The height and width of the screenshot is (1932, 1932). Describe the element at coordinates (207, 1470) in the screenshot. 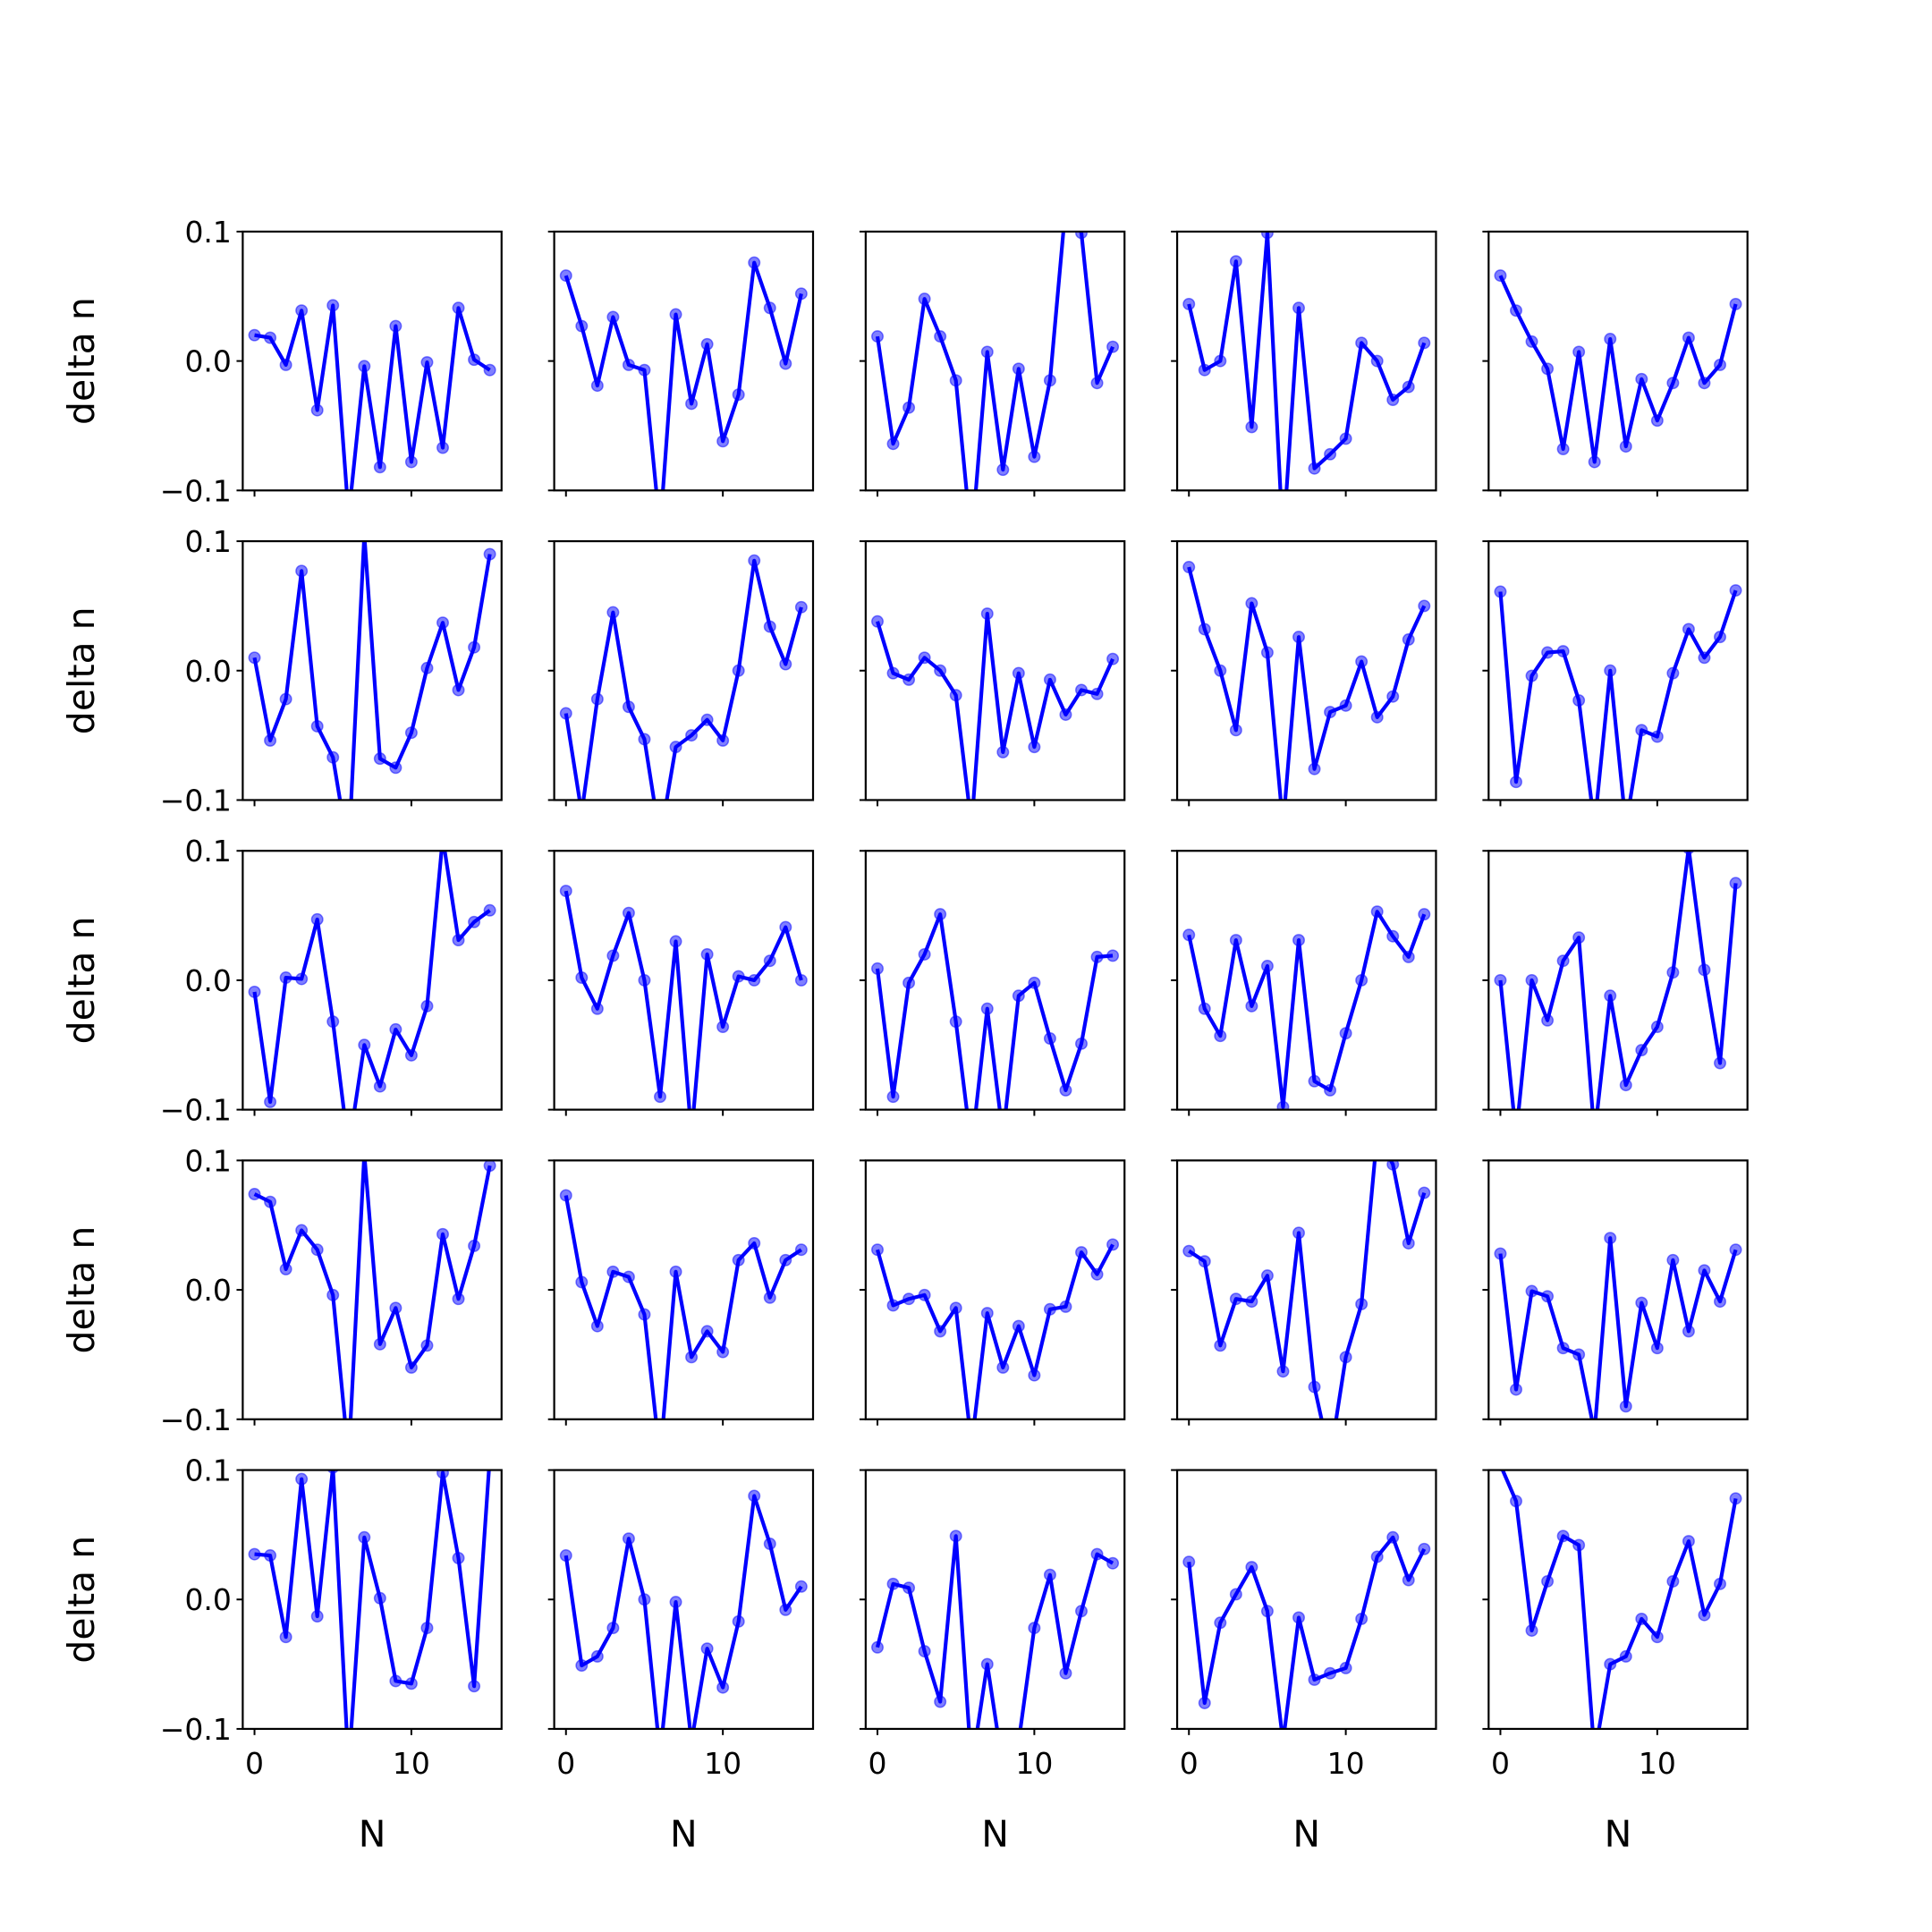

I see `y-tick-label: 0.1` at that location.